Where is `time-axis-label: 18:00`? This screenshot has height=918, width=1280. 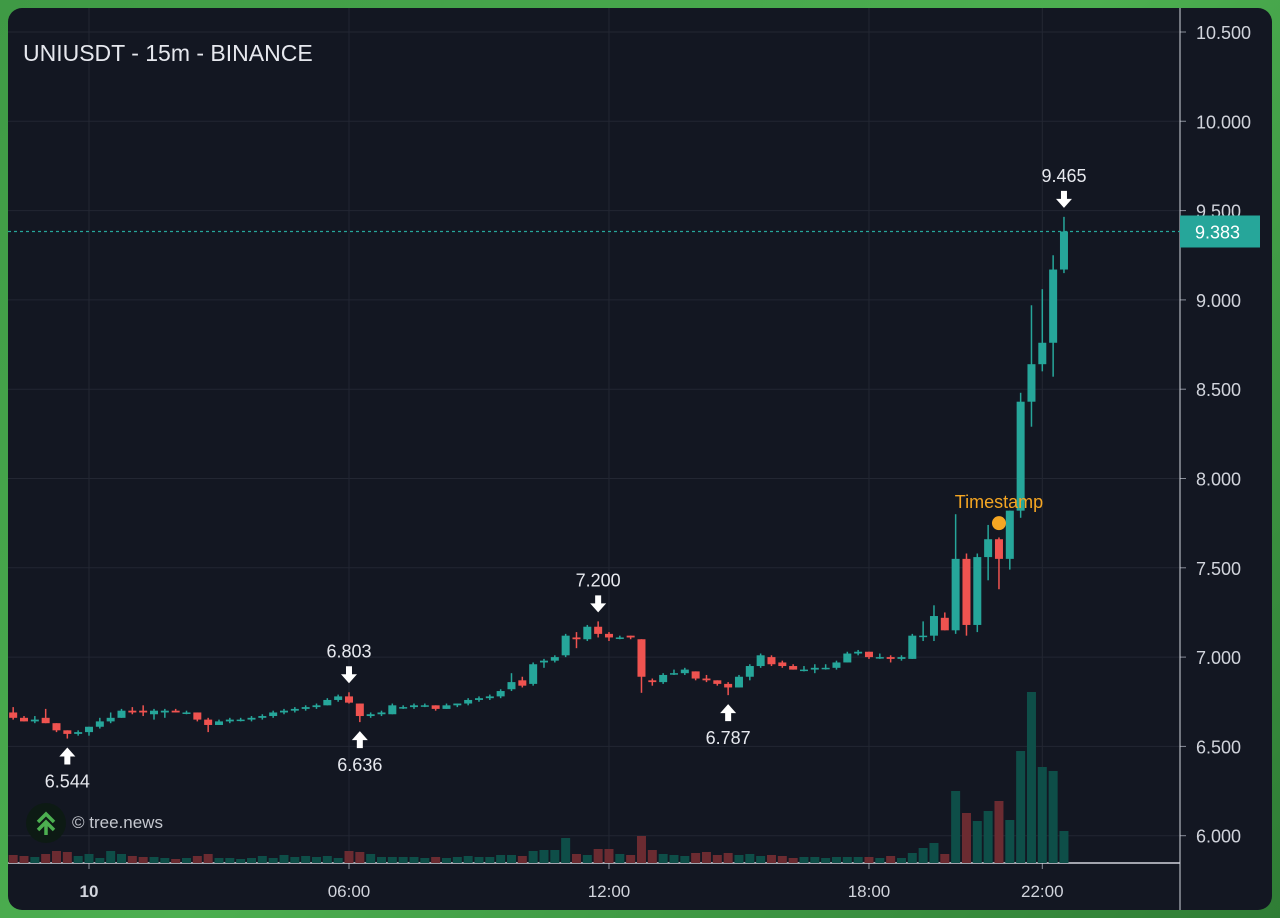 time-axis-label: 18:00 is located at coordinates (869, 891).